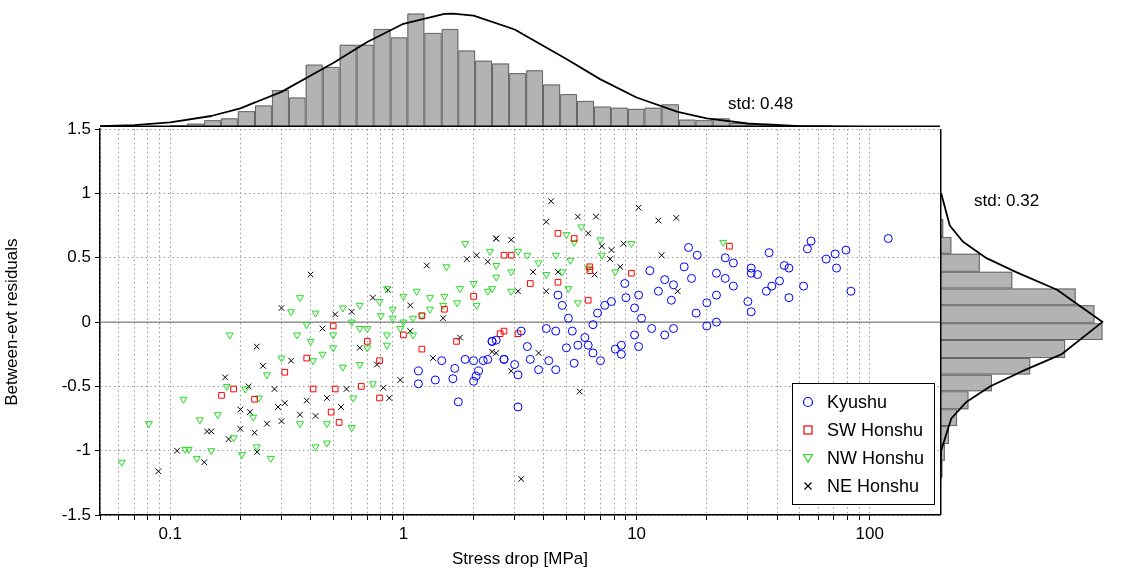 The height and width of the screenshot is (572, 1122). I want to click on x-tick-label: 0.1, so click(170, 533).